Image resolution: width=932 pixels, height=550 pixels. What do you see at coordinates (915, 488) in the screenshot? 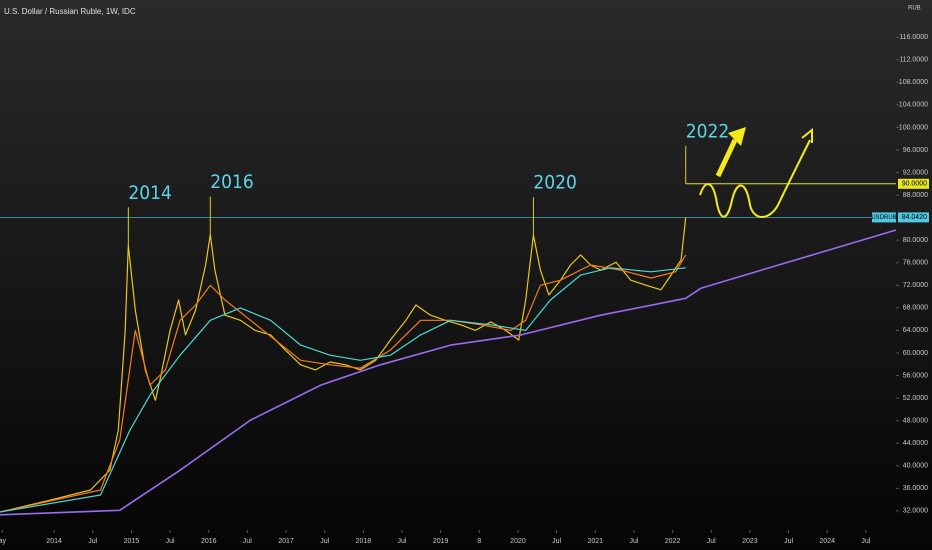
I see `y-tick-label: 36.0000` at bounding box center [915, 488].